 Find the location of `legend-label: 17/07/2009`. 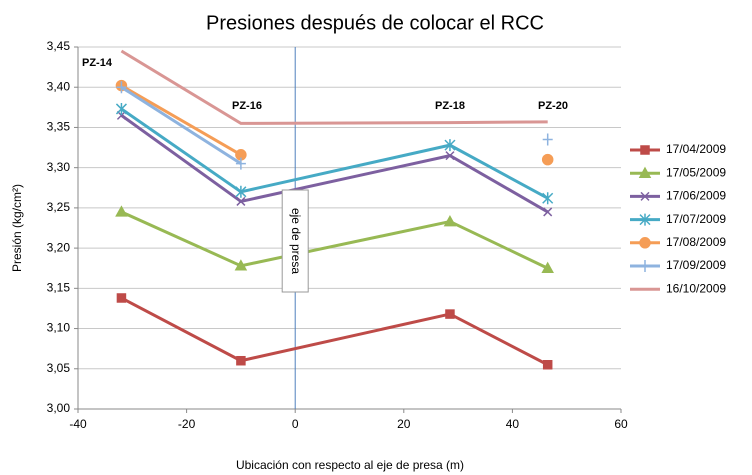

legend-label: 17/07/2009 is located at coordinates (696, 219).